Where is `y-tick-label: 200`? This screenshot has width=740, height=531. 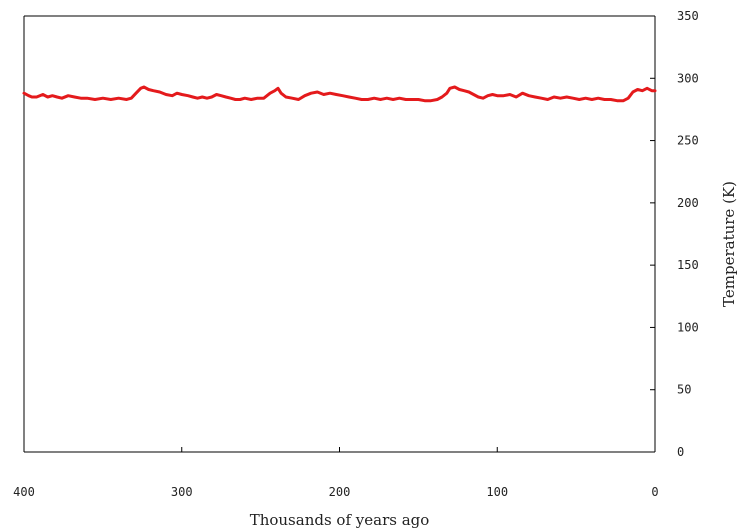 y-tick-label: 200 is located at coordinates (688, 203).